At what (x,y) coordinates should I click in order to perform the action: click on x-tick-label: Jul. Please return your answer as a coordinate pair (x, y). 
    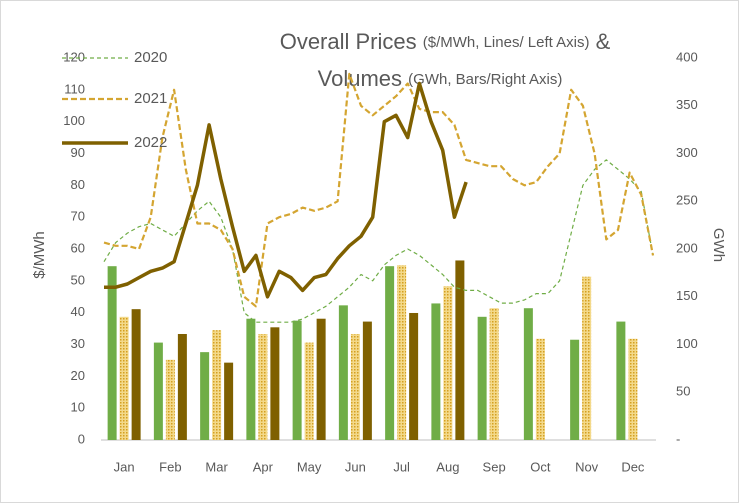
    Looking at the image, I should click on (401, 466).